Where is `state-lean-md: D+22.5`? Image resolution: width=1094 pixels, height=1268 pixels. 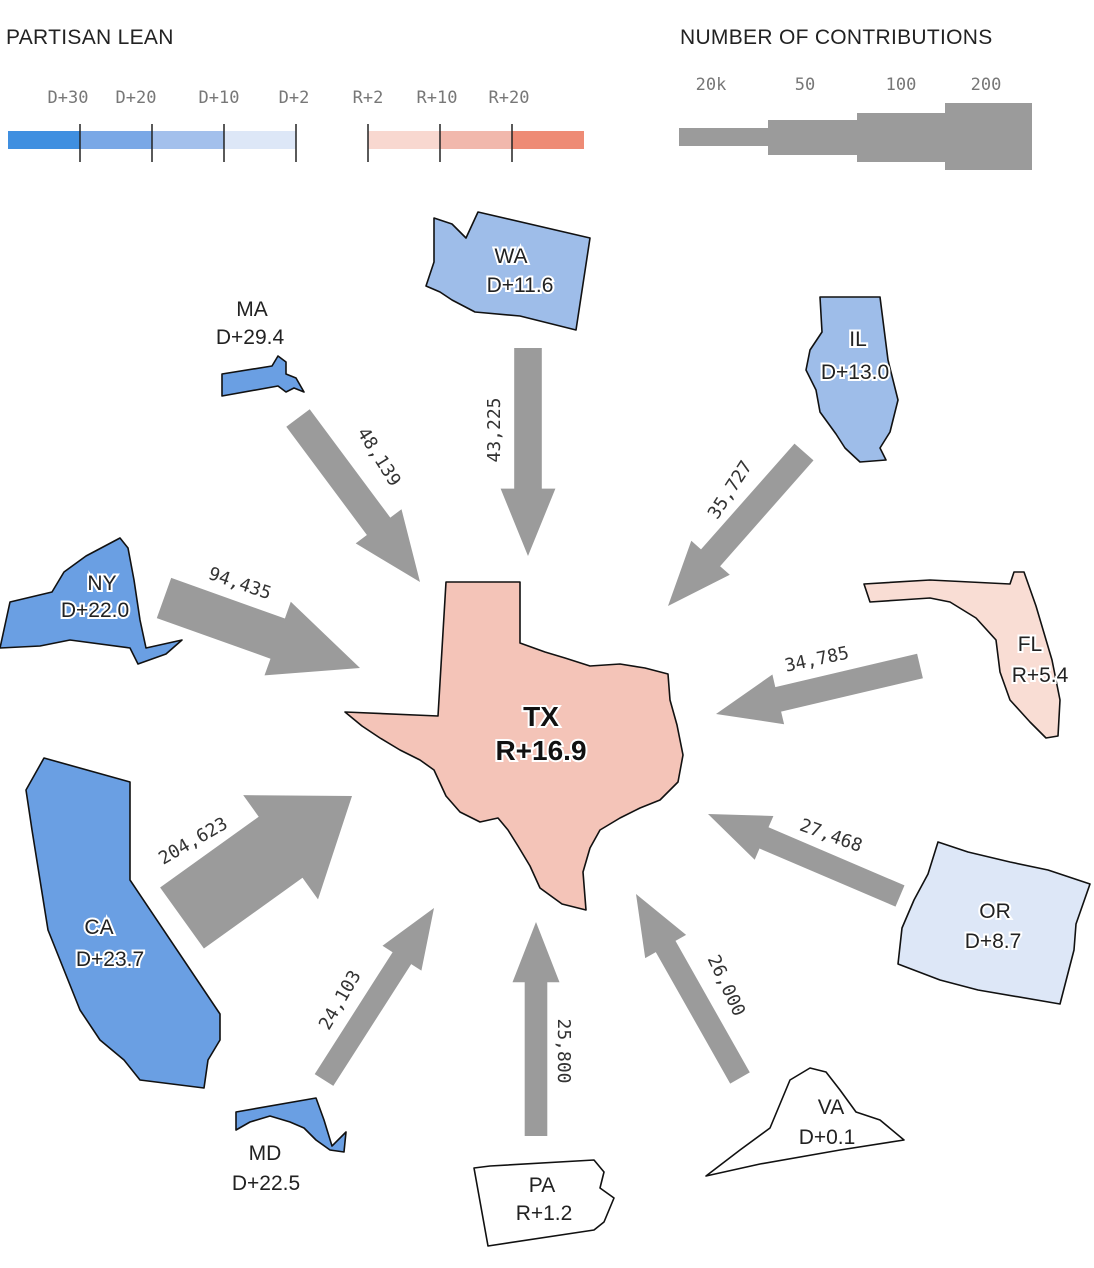 state-lean-md: D+22.5 is located at coordinates (266, 1183).